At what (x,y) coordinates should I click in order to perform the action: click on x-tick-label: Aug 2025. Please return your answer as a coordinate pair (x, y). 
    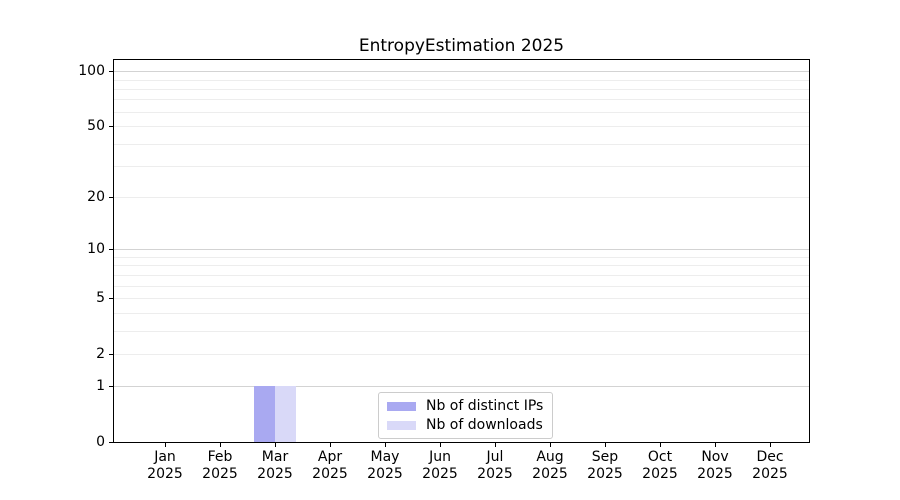
    Looking at the image, I should click on (550, 465).